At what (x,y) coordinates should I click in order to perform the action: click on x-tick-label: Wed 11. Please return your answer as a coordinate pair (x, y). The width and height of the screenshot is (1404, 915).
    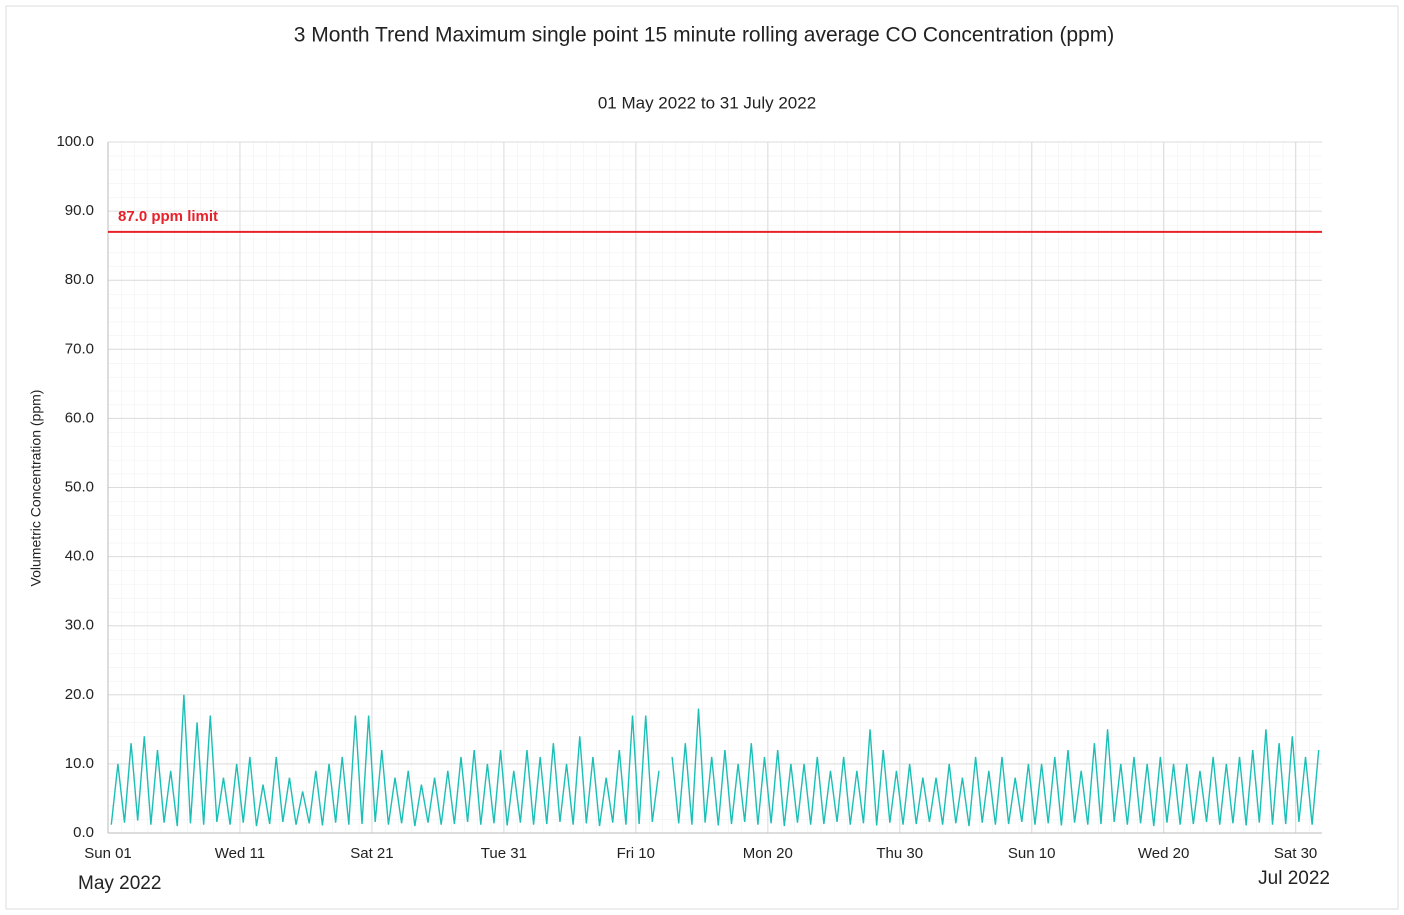
    Looking at the image, I should click on (240, 853).